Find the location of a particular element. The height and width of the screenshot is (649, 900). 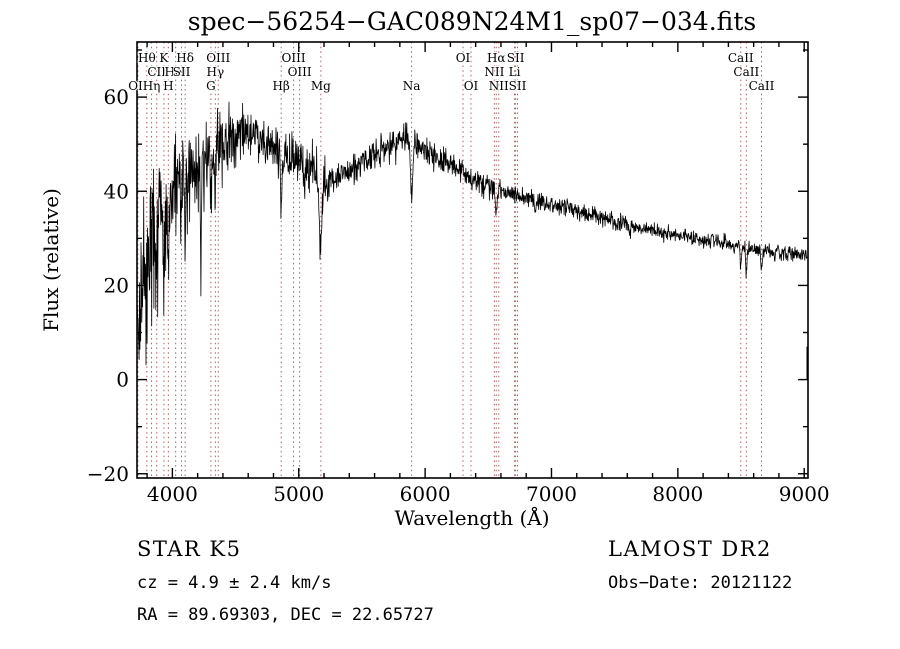

y-tick-label: 20 is located at coordinates (116, 285).